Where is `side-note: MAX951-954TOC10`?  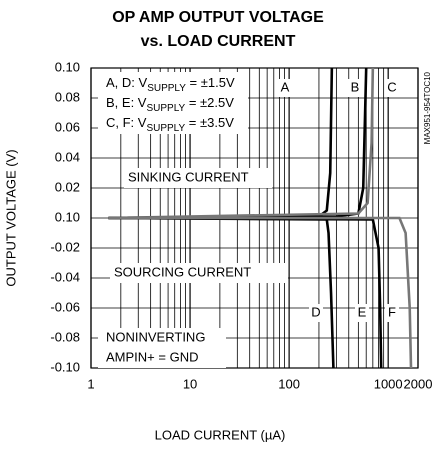 side-note: MAX951-954TOC10 is located at coordinates (427, 107).